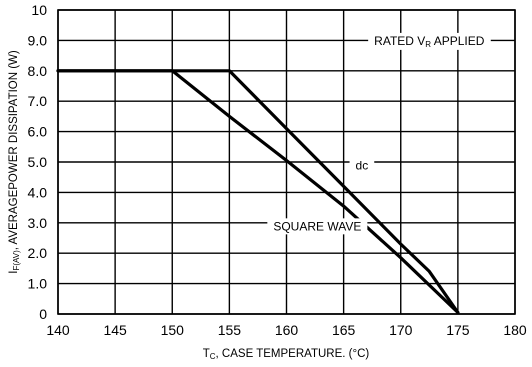  Describe the element at coordinates (38, 253) in the screenshot. I see `y-tick-label: 2.0` at that location.